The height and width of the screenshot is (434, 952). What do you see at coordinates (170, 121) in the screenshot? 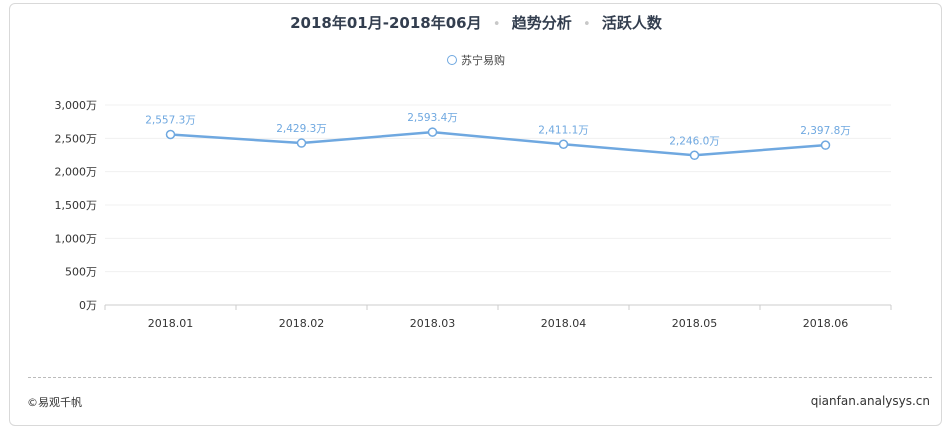
I see `data-label: 2,557.3万` at bounding box center [170, 121].